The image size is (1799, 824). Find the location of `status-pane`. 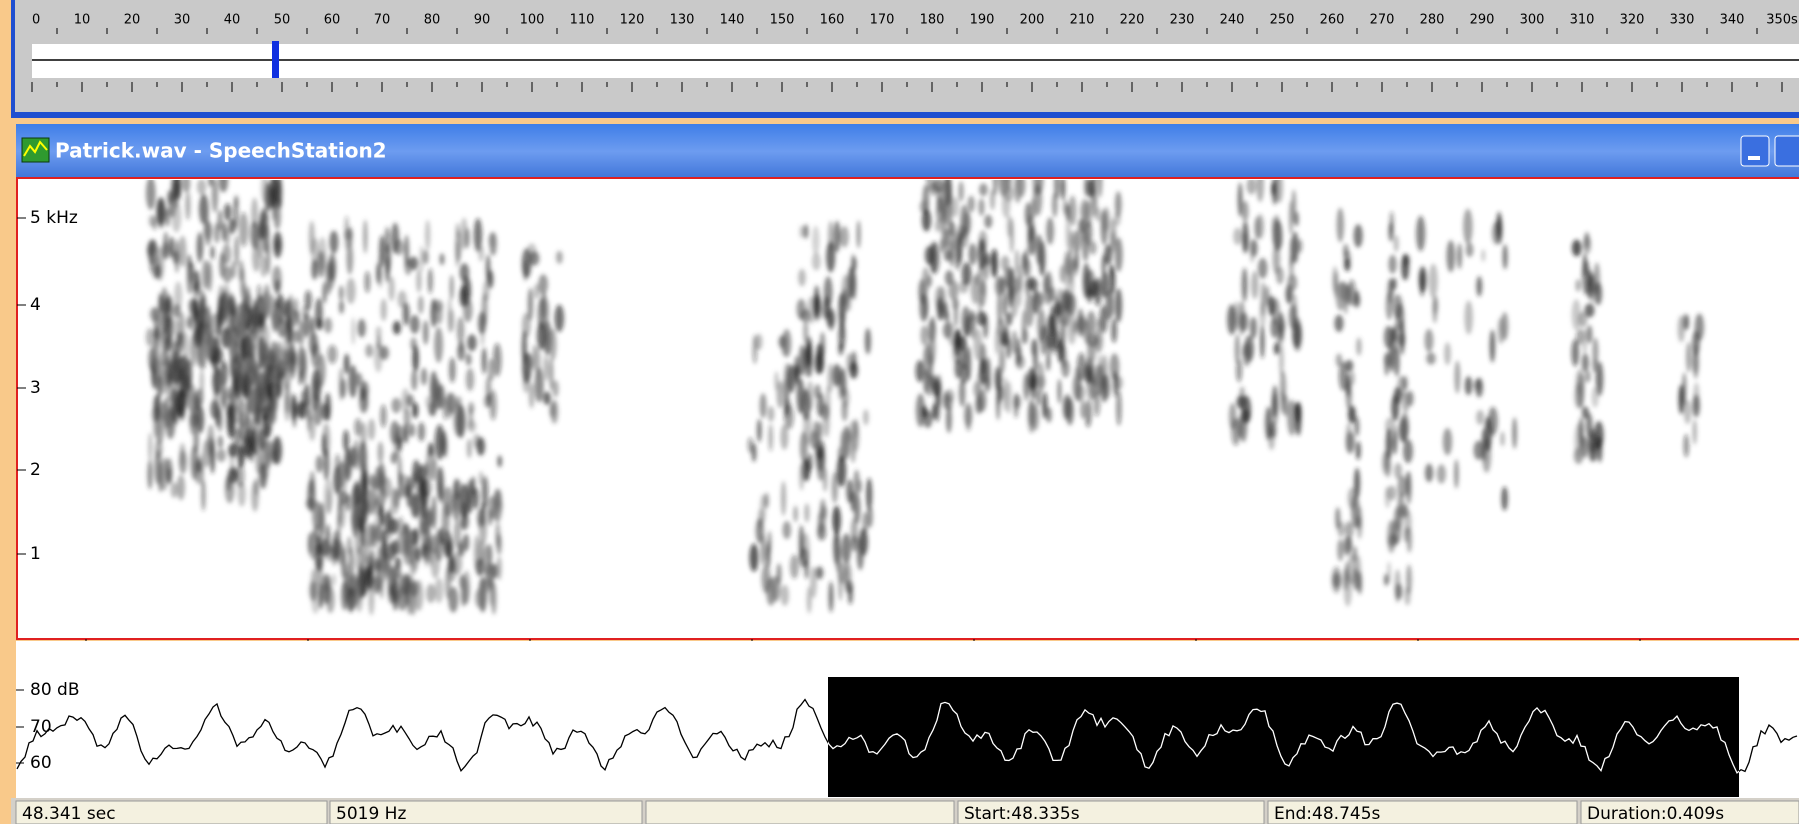

status-pane is located at coordinates (486, 812).